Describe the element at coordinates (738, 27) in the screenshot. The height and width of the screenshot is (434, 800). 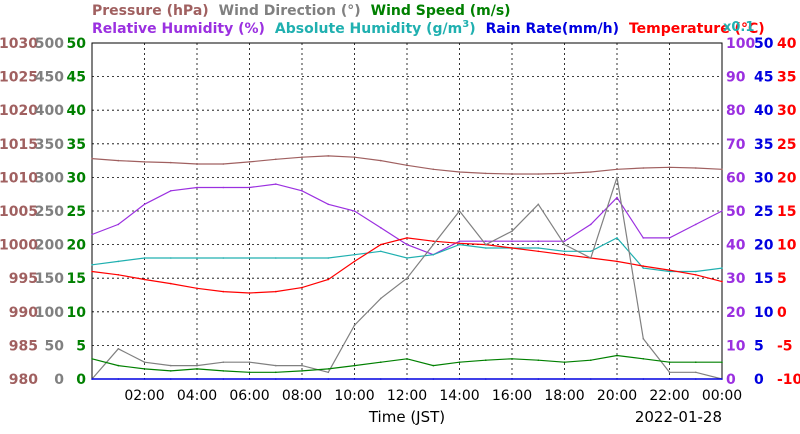
I see `legend-factor: x0.1` at that location.